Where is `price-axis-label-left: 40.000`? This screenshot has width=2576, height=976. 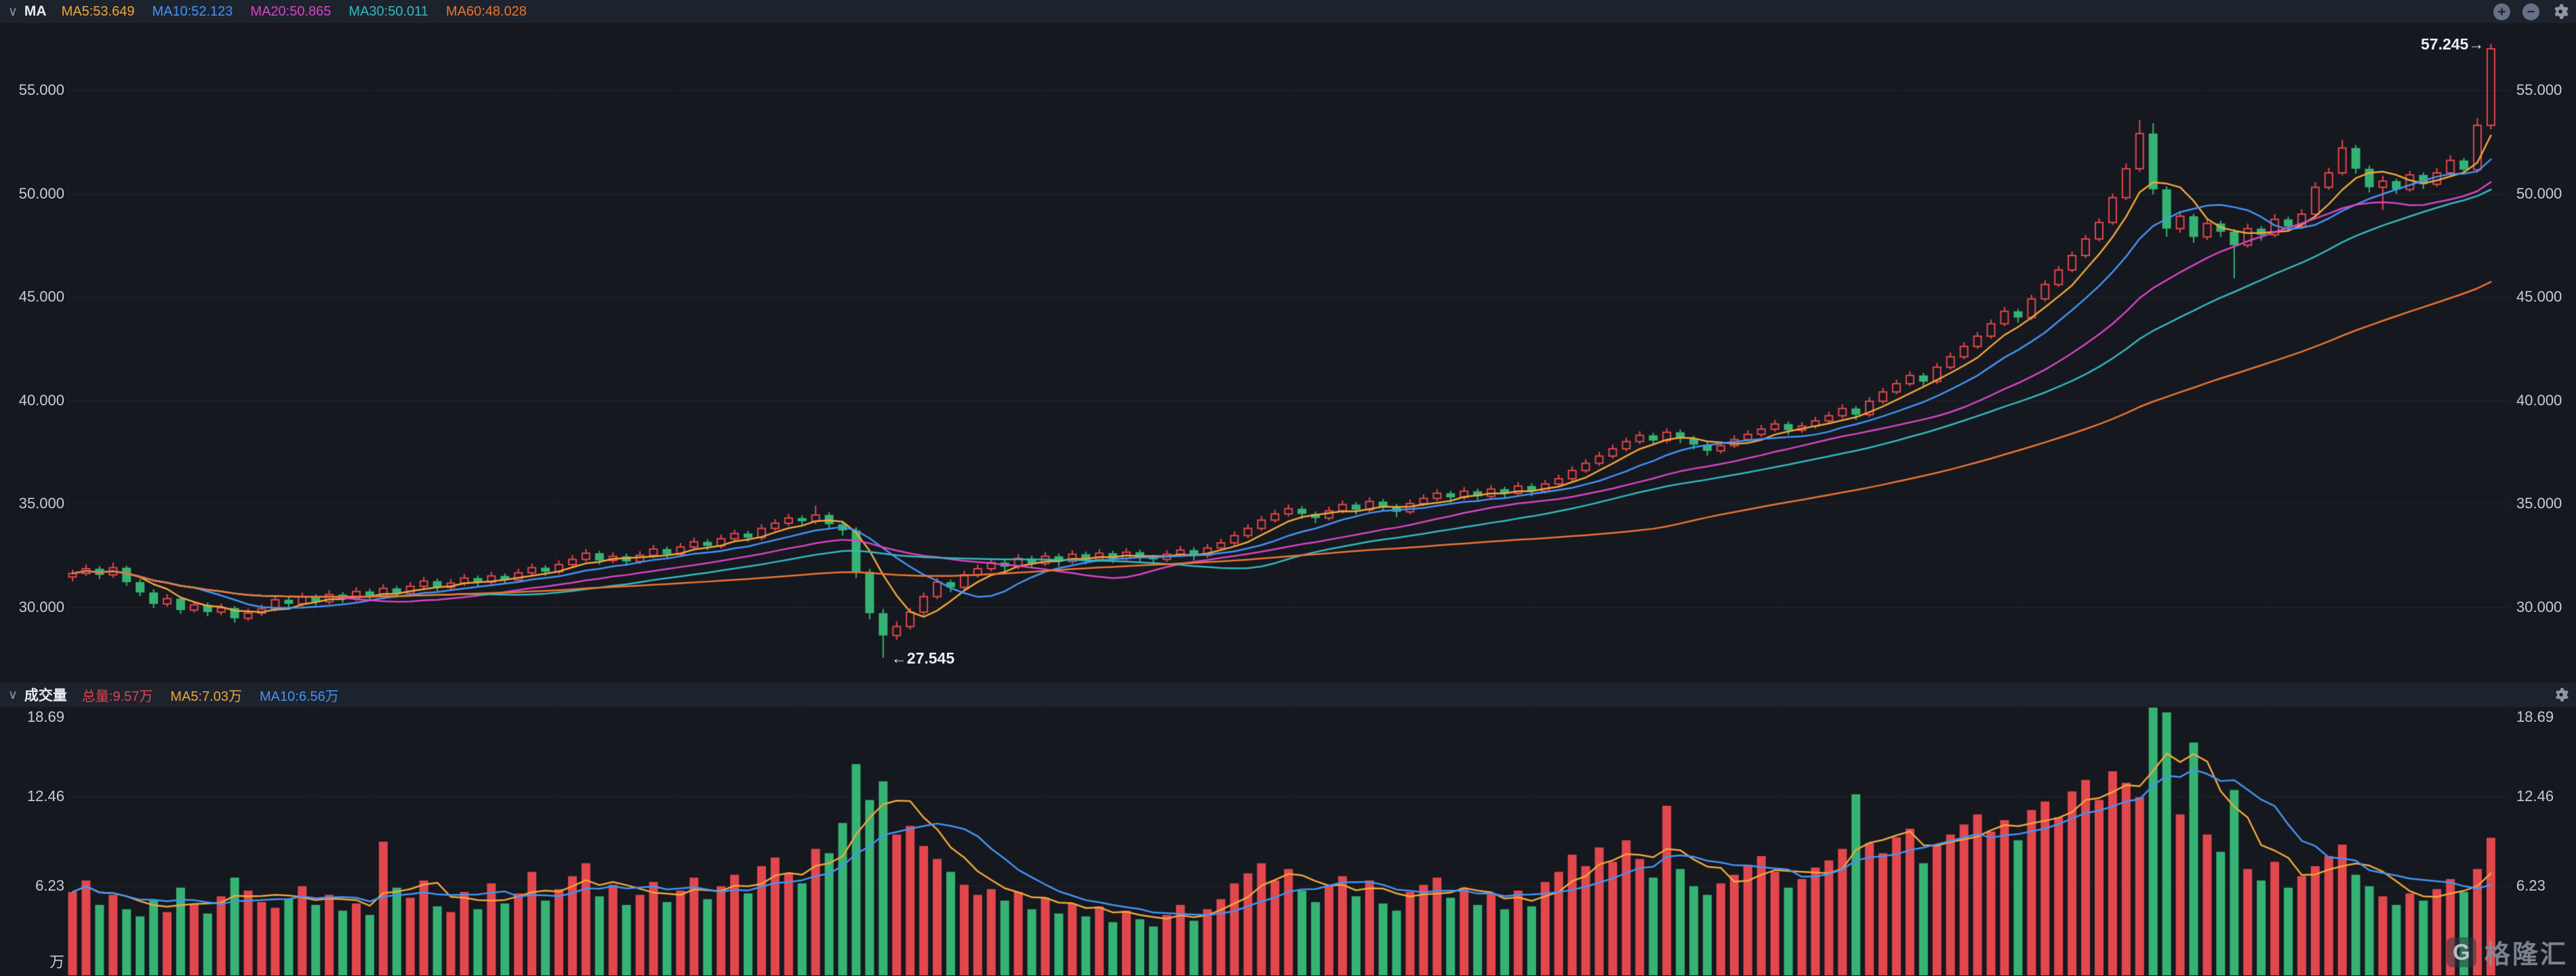
price-axis-label-left: 40.000 is located at coordinates (41, 400).